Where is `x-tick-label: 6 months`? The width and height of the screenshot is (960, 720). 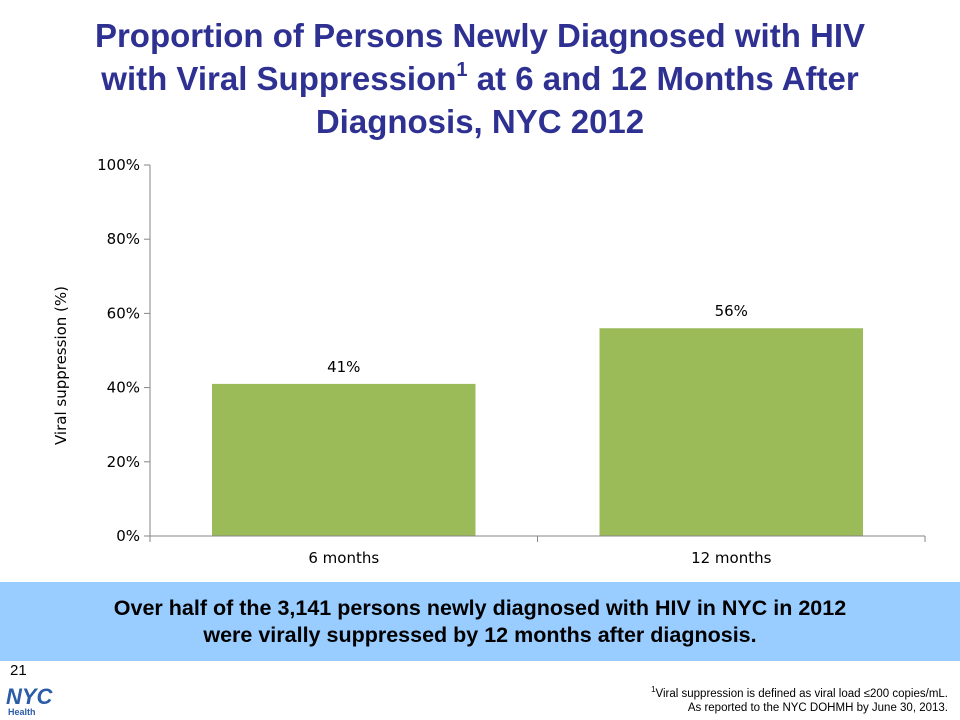
x-tick-label: 6 months is located at coordinates (343, 558).